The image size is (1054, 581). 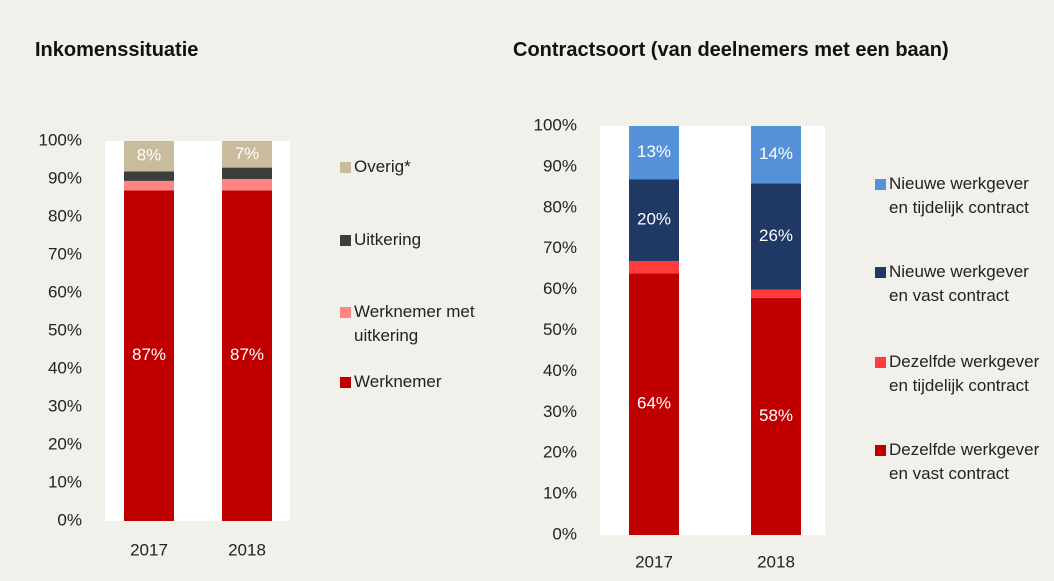 I want to click on legend-label: Werknemer met uitkering, so click(x=414, y=323).